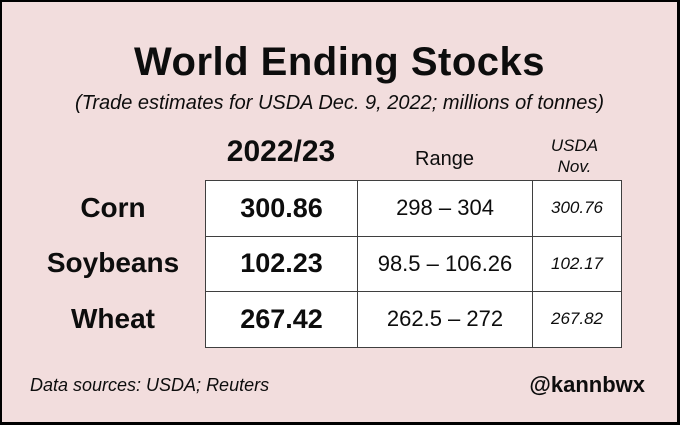 This screenshot has height=425, width=680. I want to click on column-header-usda-nov: USDA Nov., so click(574, 153).